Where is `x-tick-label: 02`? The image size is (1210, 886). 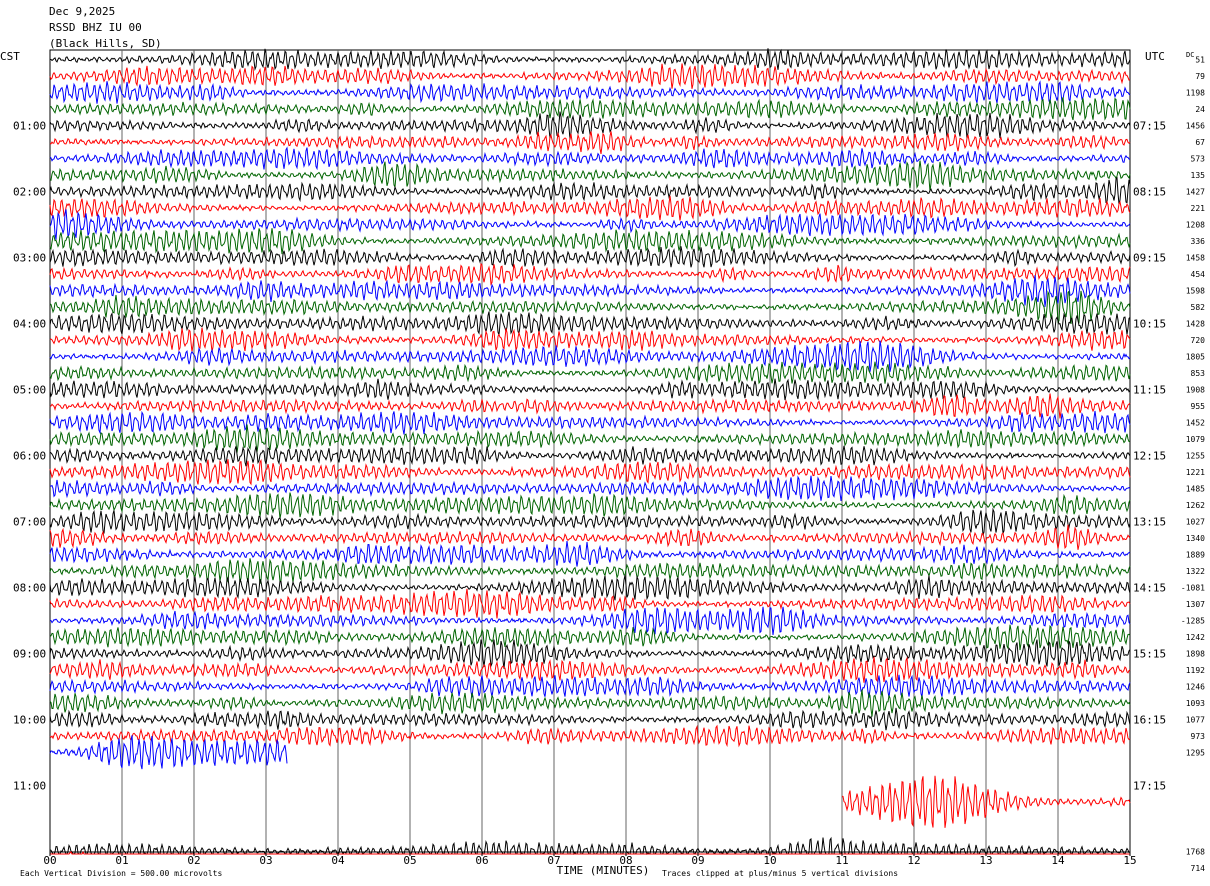 x-tick-label: 02 is located at coordinates (193, 860).